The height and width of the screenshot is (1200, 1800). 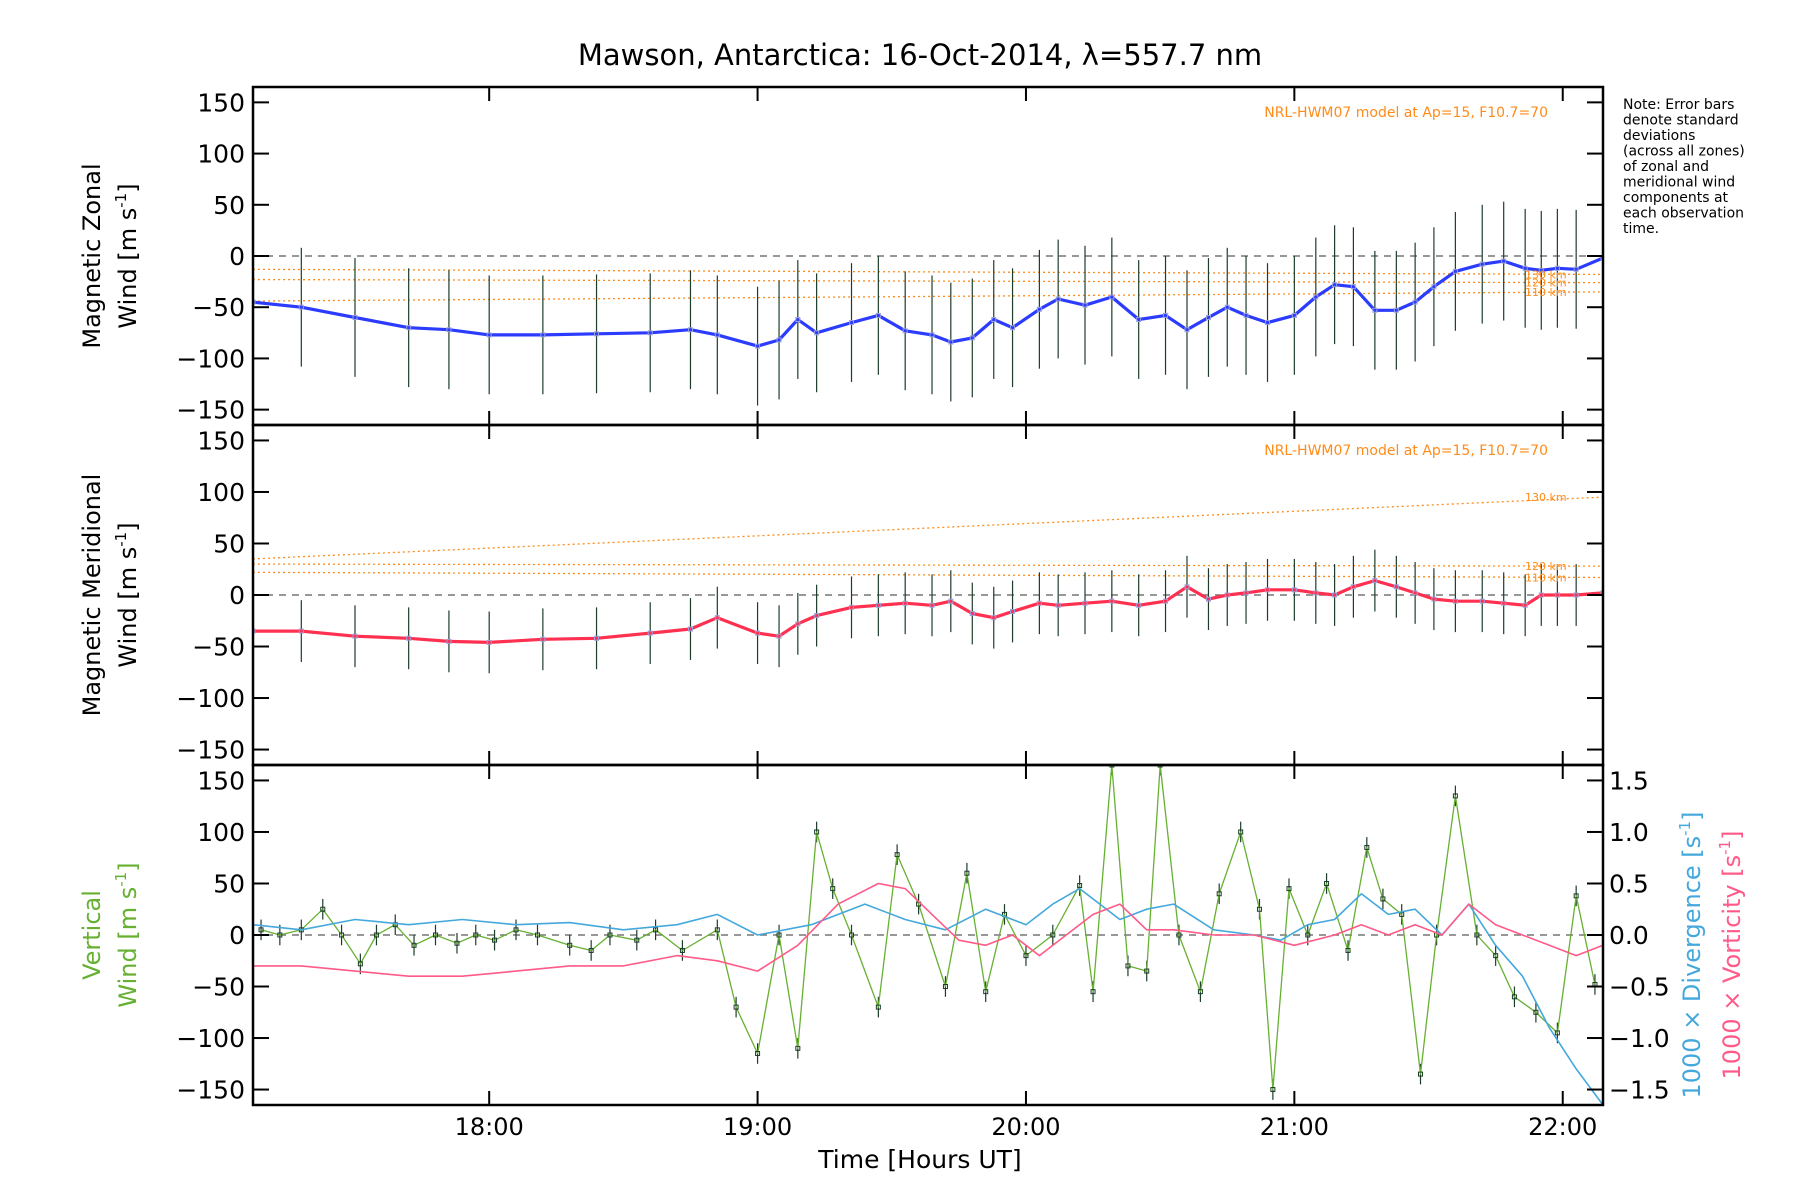 I want to click on note-line: each observation, so click(x=1683, y=214).